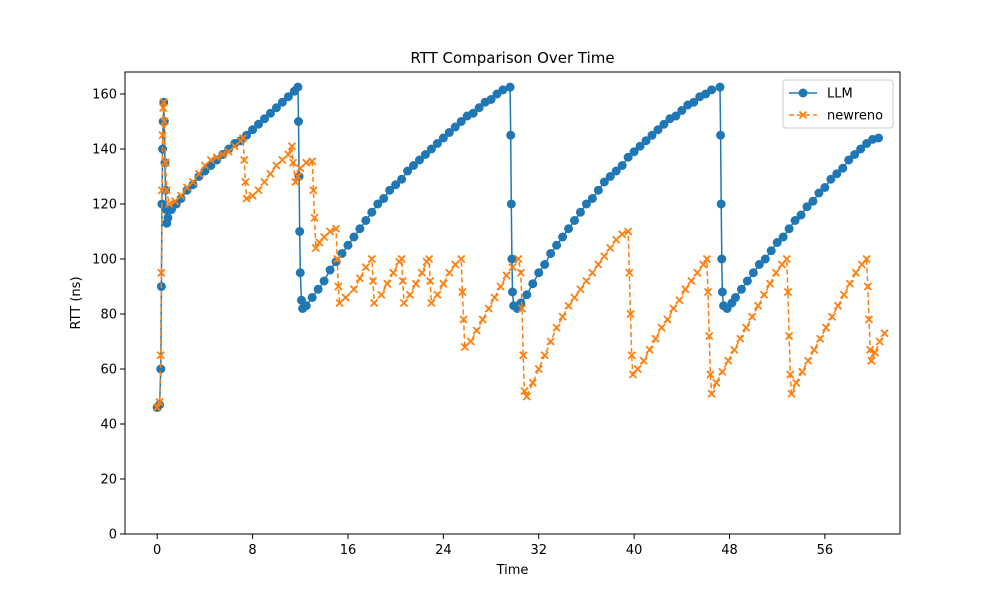 Image resolution: width=1000 pixels, height=600 pixels. Describe the element at coordinates (104, 150) in the screenshot. I see `y-tick-label: 140` at that location.